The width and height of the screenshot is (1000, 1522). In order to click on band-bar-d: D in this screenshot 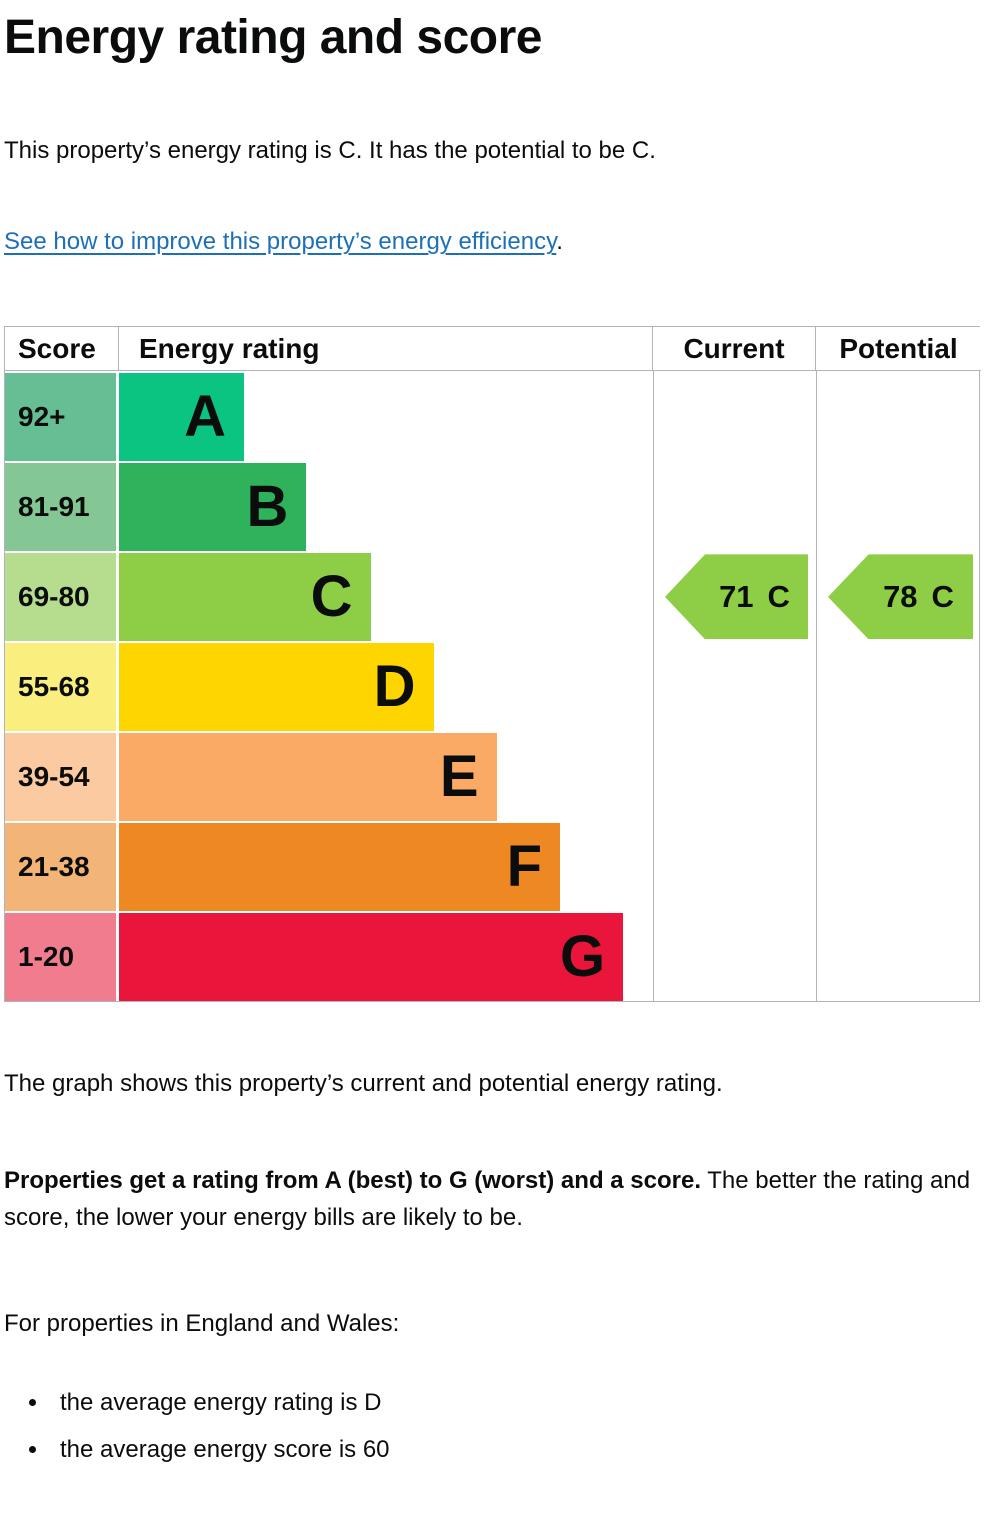, I will do `click(276, 687)`.